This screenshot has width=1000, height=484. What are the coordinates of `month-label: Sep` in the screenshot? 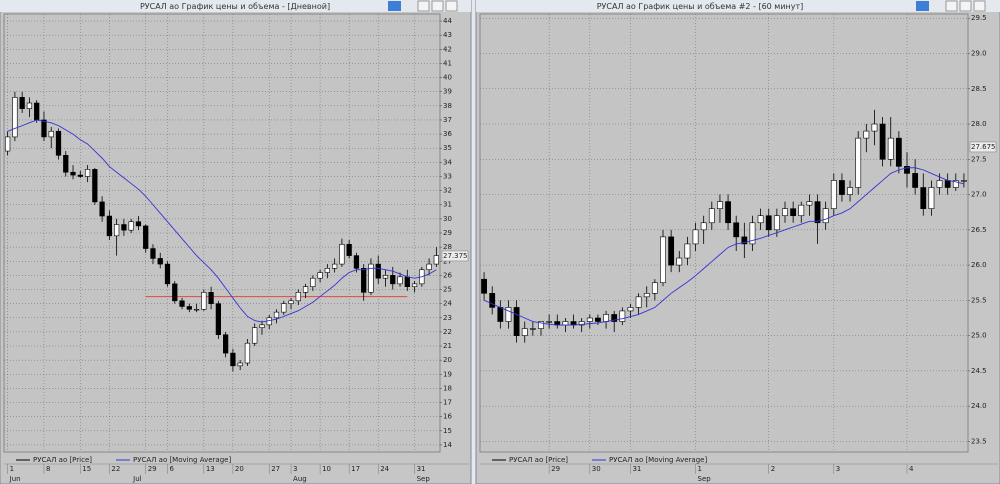 It's located at (705, 479).